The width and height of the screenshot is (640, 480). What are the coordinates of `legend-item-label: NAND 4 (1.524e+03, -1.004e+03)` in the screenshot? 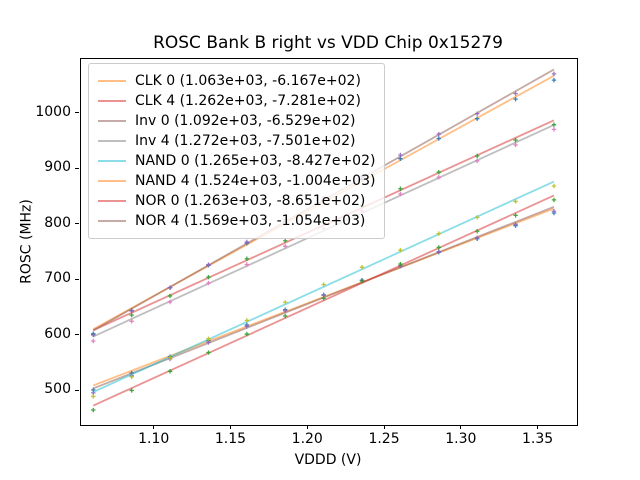 It's located at (255, 181).